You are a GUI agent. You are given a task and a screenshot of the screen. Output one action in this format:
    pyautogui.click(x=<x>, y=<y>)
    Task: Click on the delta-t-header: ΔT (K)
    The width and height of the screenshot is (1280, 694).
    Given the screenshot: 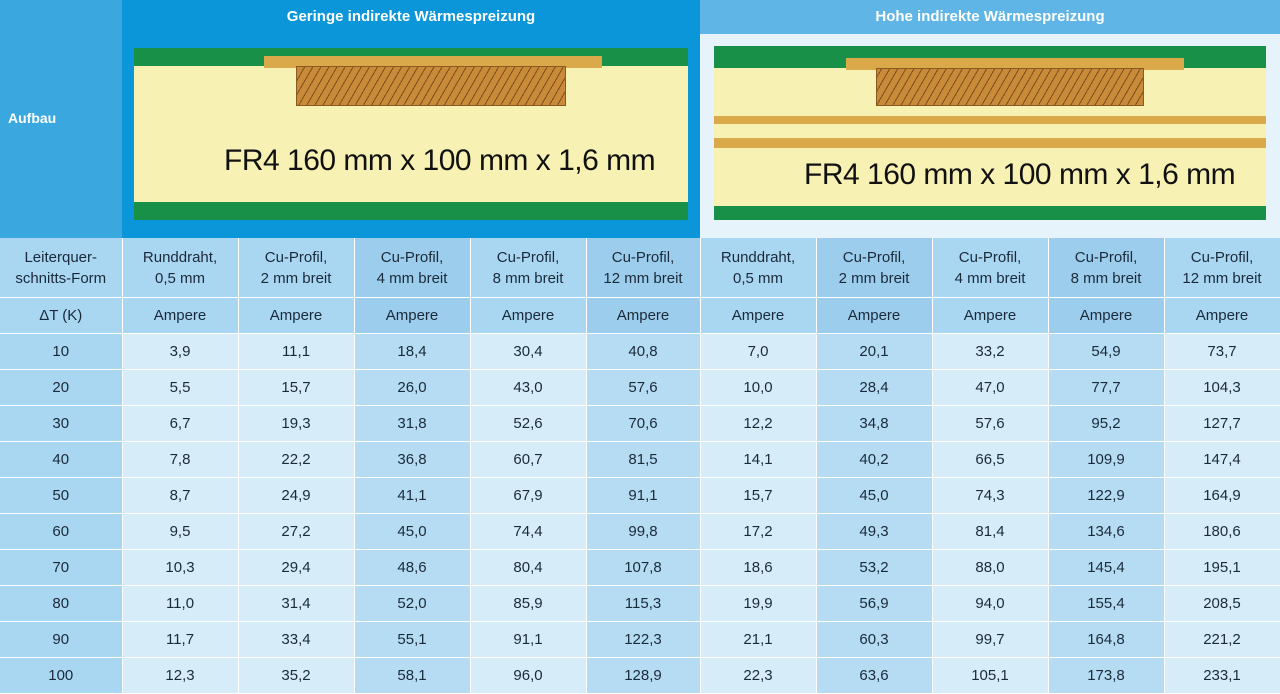 What is the action you would take?
    pyautogui.click(x=61, y=315)
    